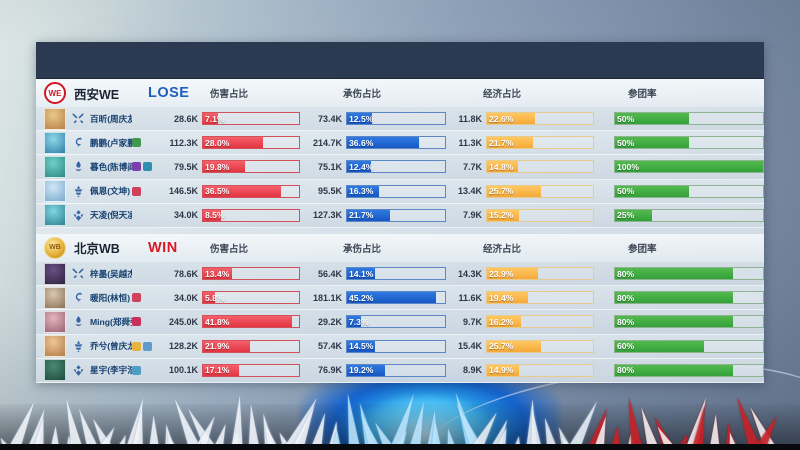 This screenshot has width=800, height=450. I want to click on part-cell: 100%, so click(679, 167).